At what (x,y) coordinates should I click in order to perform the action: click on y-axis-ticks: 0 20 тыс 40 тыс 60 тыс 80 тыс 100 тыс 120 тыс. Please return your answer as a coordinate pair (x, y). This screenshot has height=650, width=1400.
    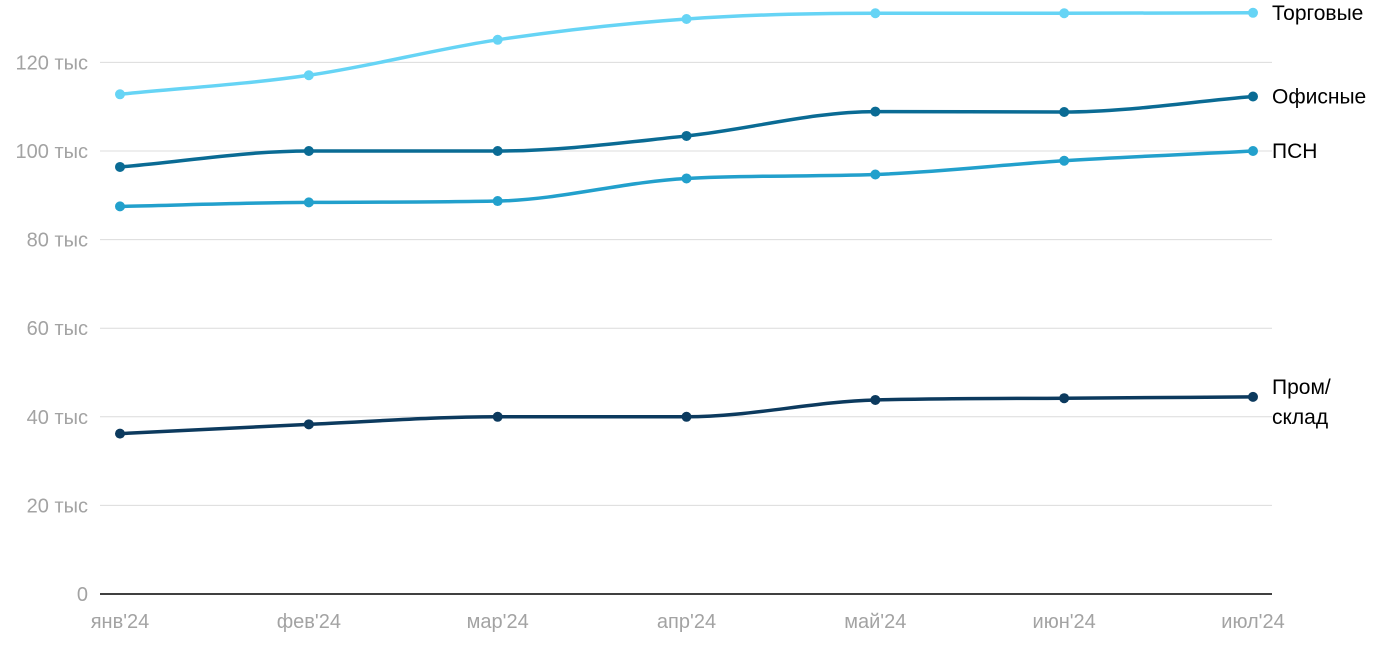
    Looking at the image, I should click on (52, 329).